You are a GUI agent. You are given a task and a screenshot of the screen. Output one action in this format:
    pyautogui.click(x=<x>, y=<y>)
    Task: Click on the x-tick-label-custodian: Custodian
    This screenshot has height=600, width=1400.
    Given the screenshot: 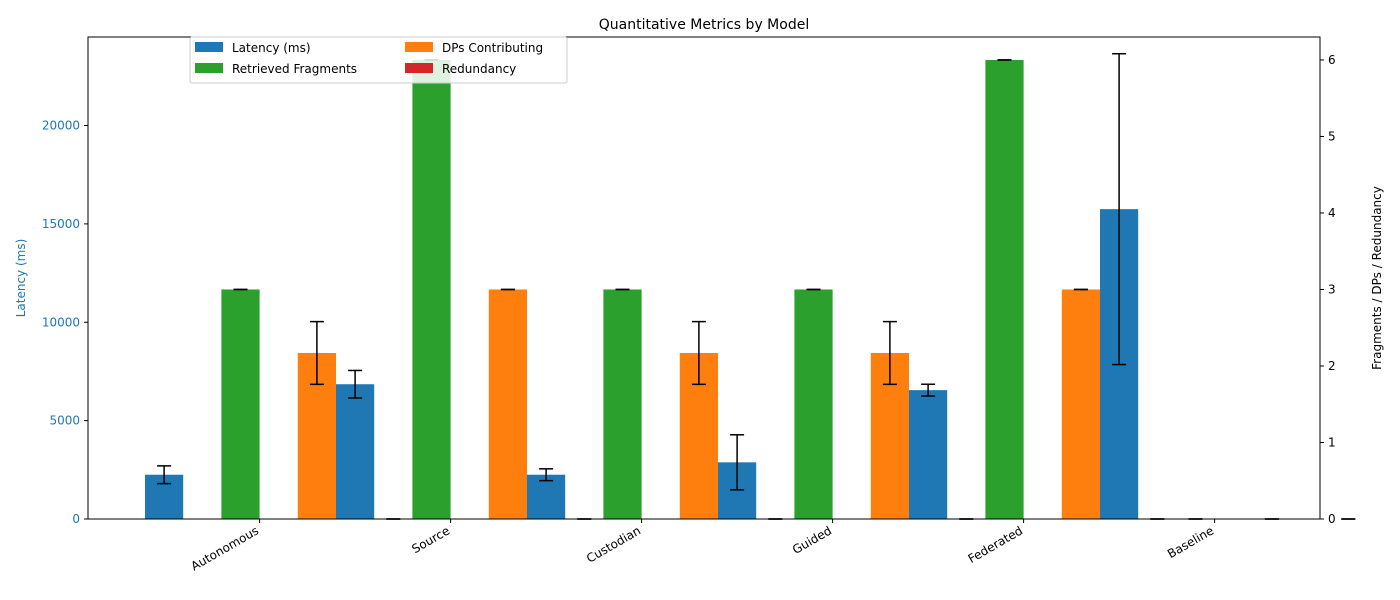 What is the action you would take?
    pyautogui.click(x=613, y=544)
    